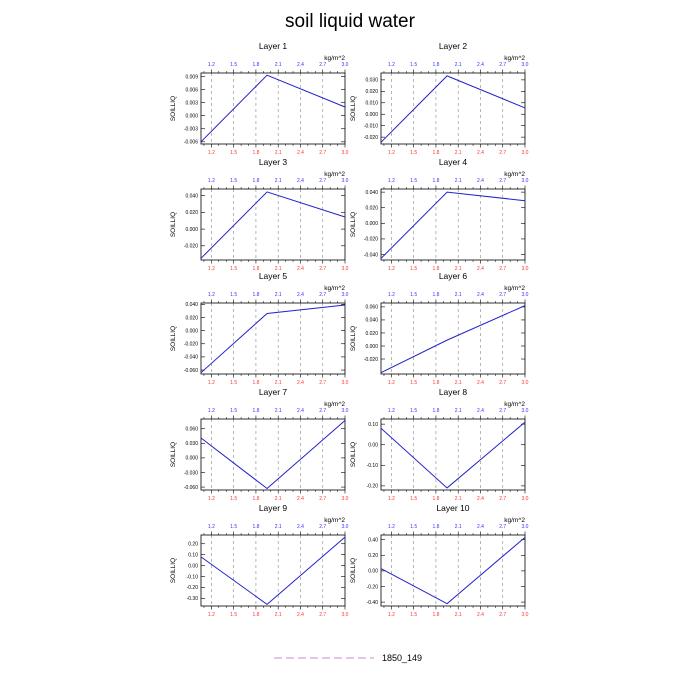  Describe the element at coordinates (191, 90) in the screenshot. I see `y-tick-label: 0.006` at that location.